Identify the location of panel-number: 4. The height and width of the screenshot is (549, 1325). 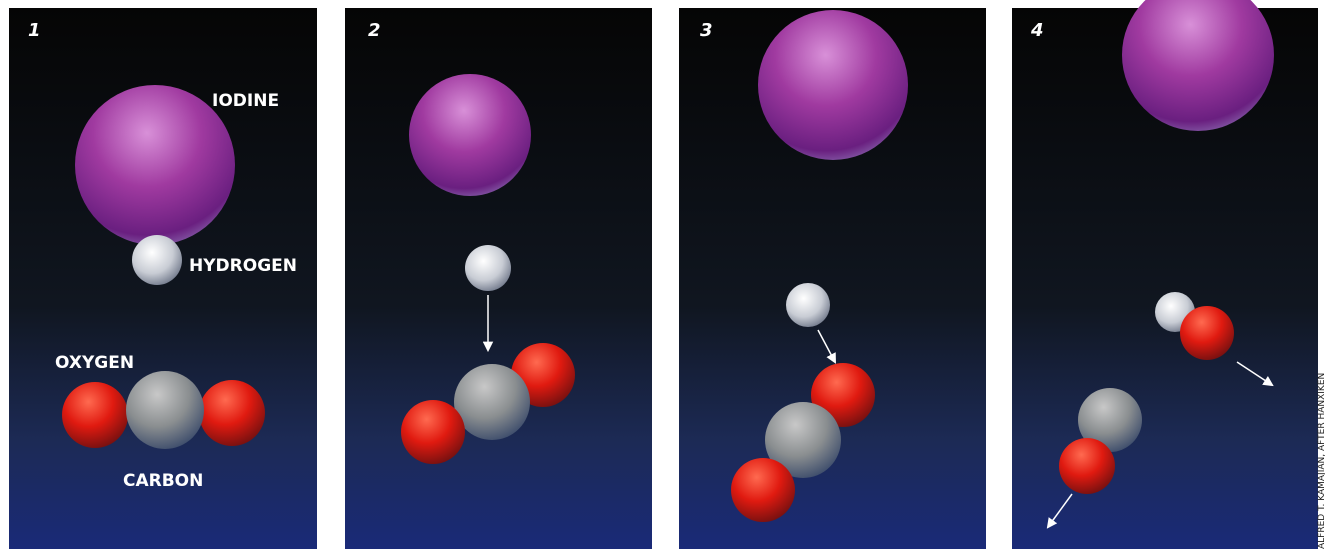
(1037, 30).